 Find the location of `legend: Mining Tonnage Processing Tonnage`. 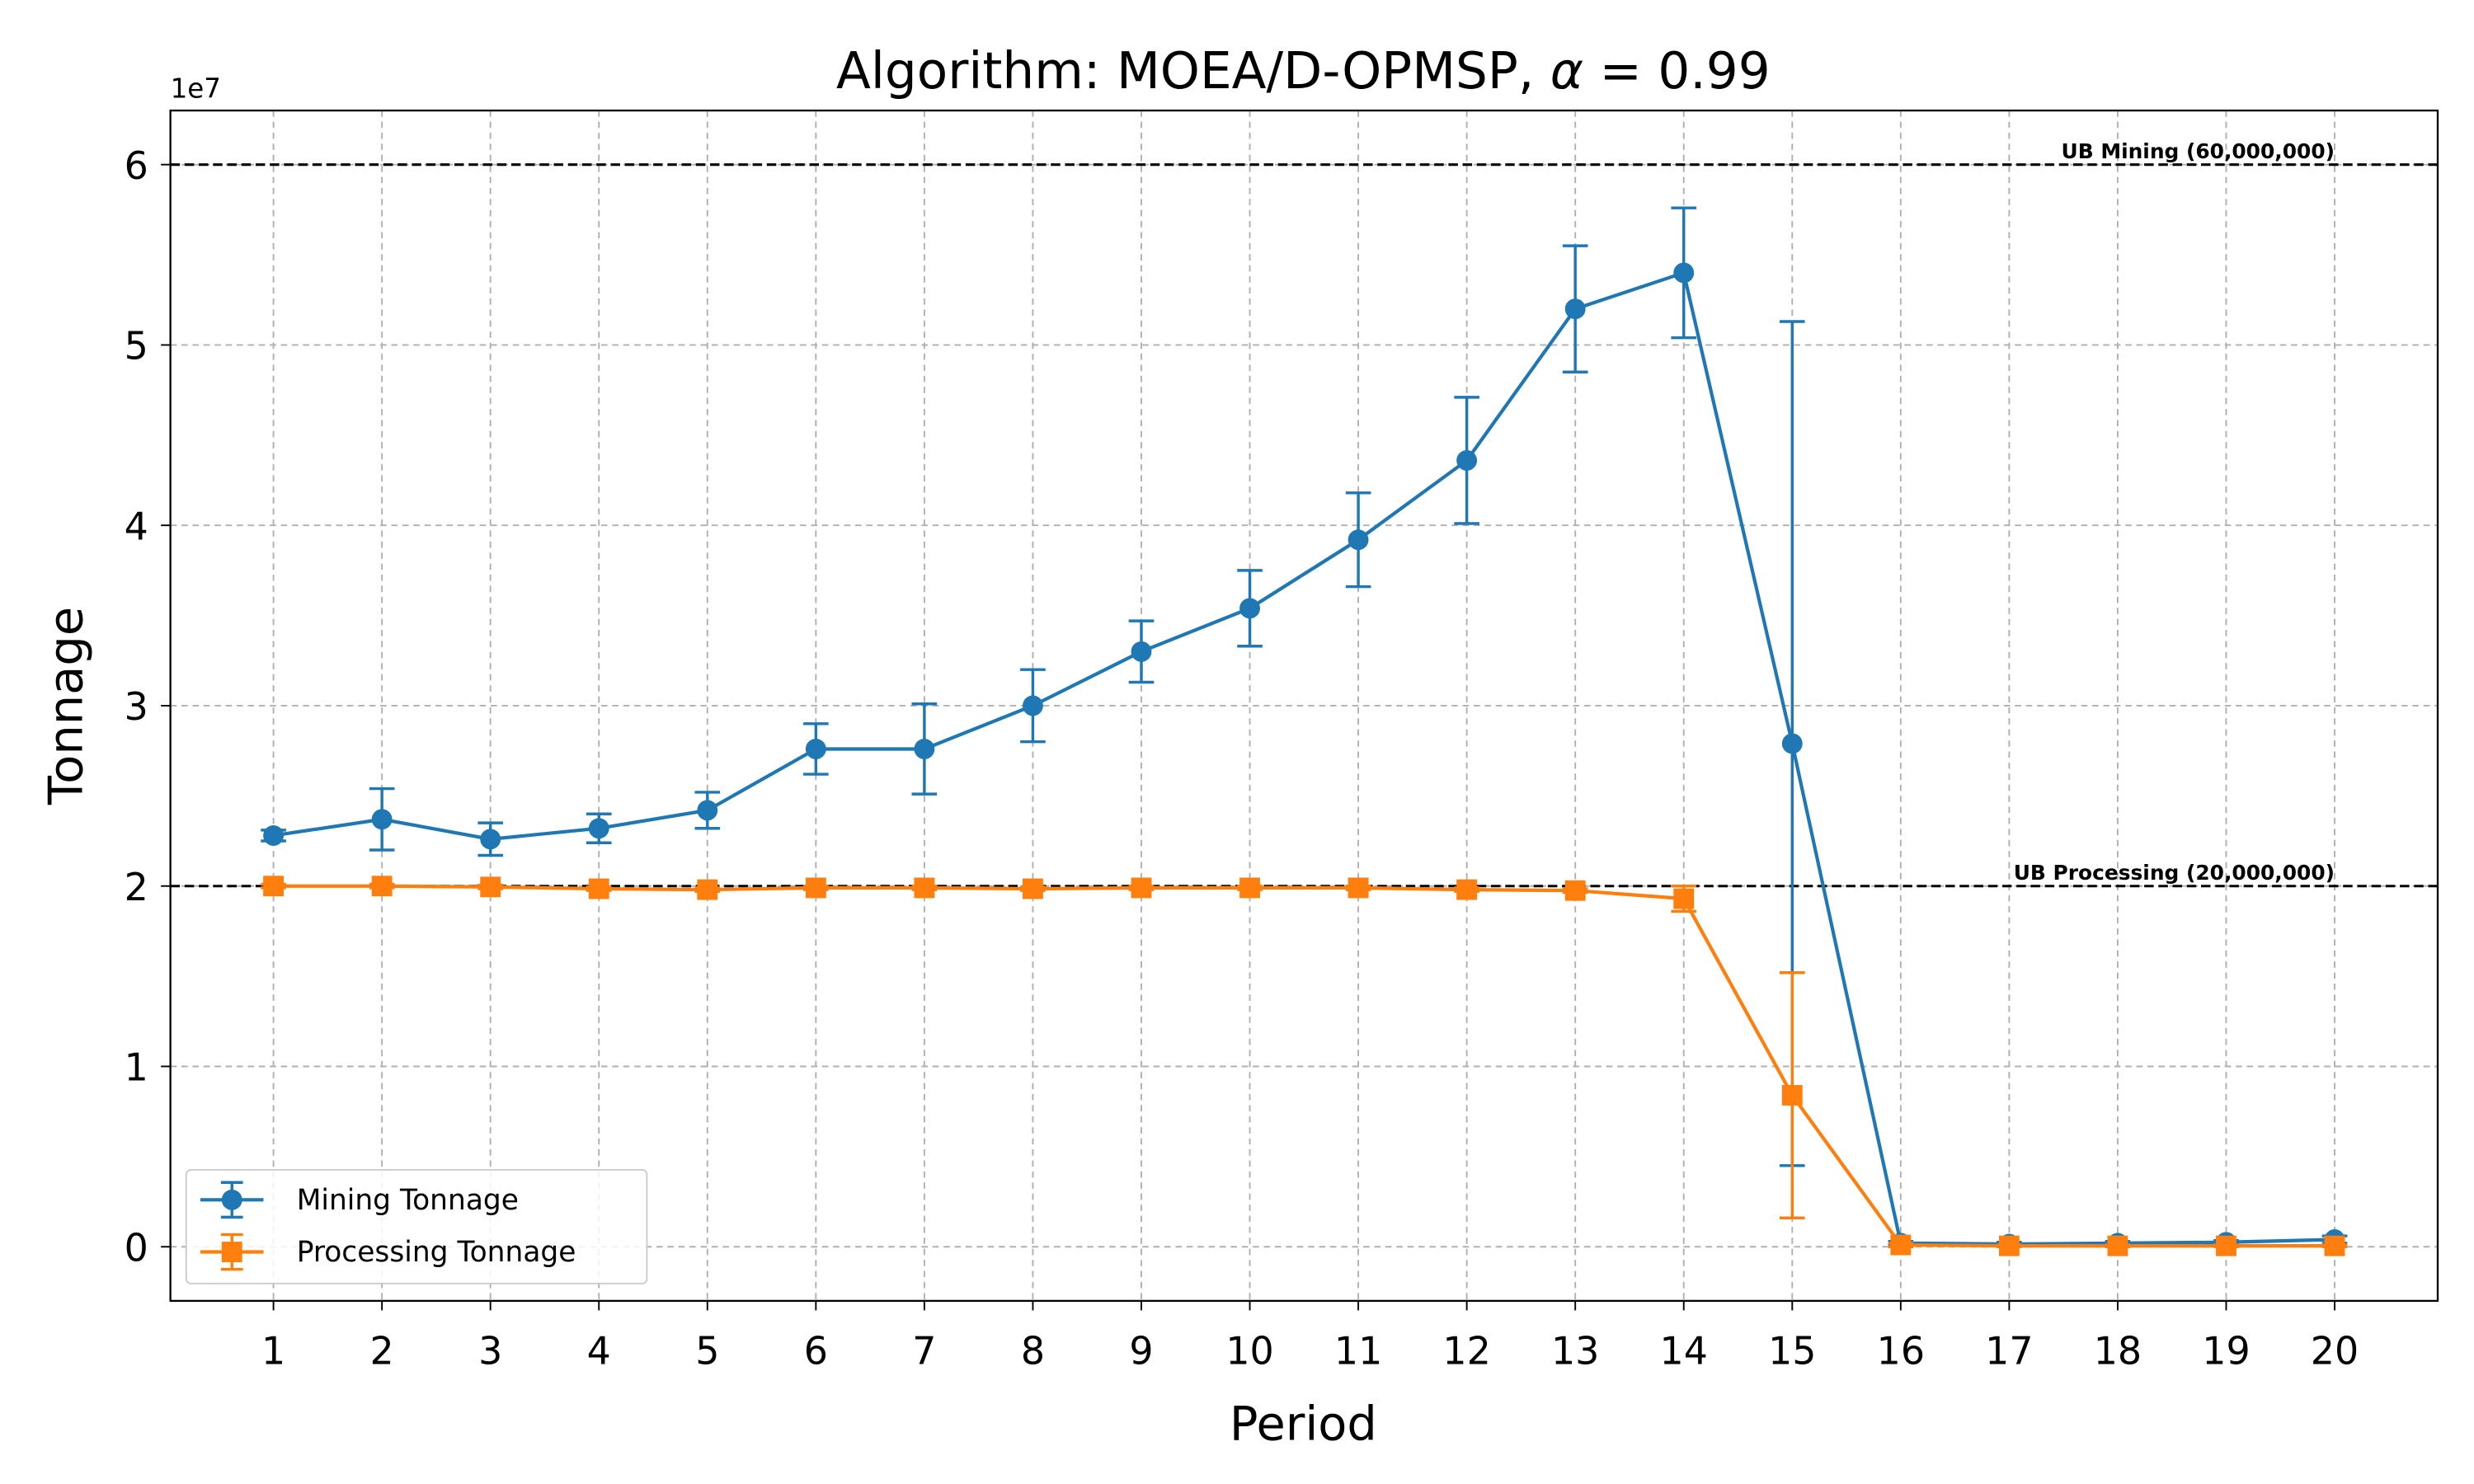

legend: Mining Tonnage Processing Tonnage is located at coordinates (416, 1226).